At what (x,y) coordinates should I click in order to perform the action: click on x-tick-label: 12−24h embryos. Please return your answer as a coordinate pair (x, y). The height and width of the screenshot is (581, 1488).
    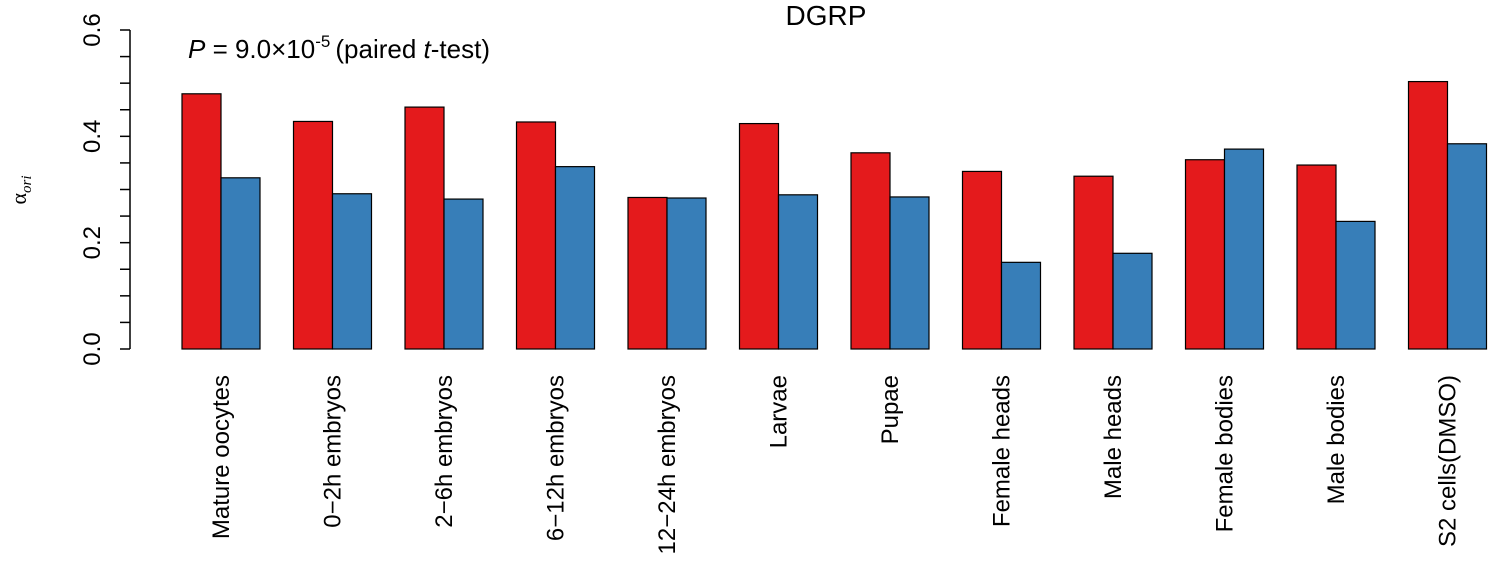
    Looking at the image, I should click on (667, 464).